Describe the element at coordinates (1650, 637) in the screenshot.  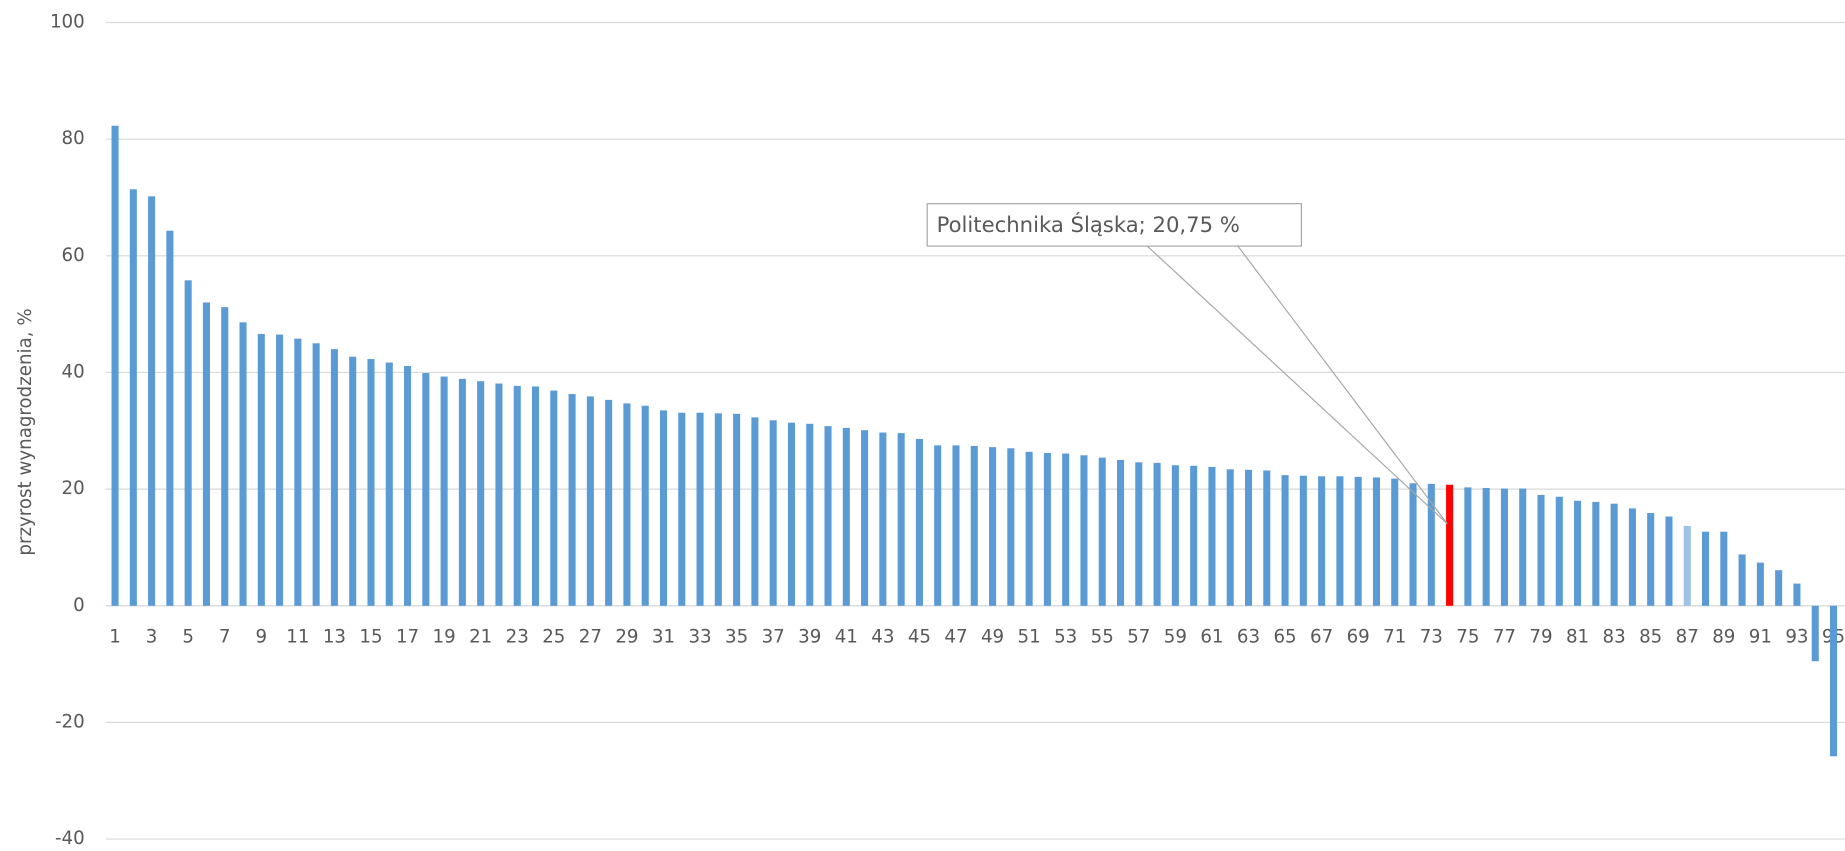
I see `x-tick-label: 85` at that location.